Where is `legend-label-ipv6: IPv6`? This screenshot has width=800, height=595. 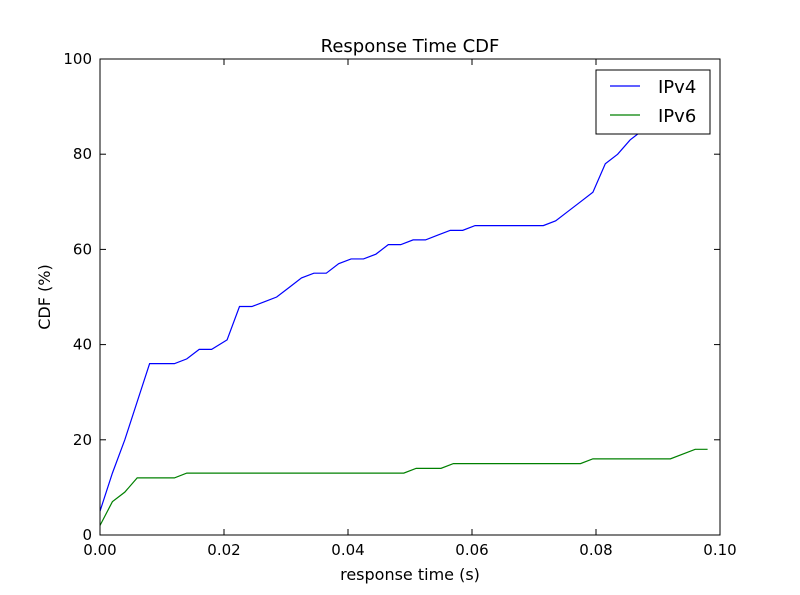 legend-label-ipv6: IPv6 is located at coordinates (677, 116).